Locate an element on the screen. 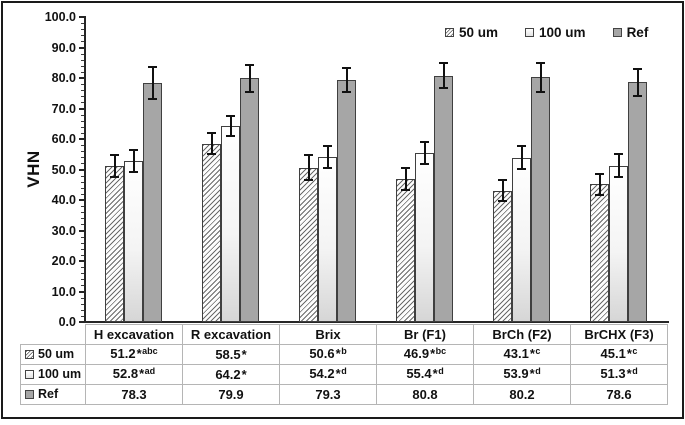 This screenshot has width=685, height=425. light-swatch-icon is located at coordinates (530, 32).